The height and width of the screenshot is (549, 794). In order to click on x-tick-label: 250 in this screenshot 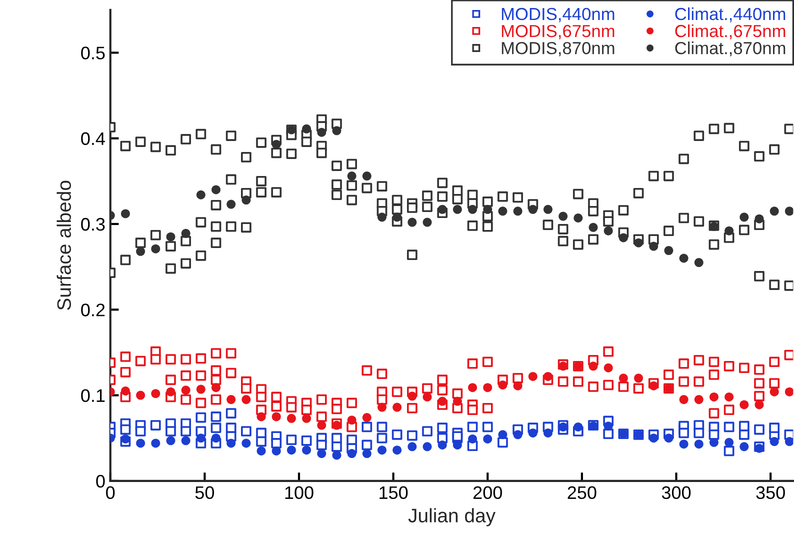, I will do `click(582, 493)`.